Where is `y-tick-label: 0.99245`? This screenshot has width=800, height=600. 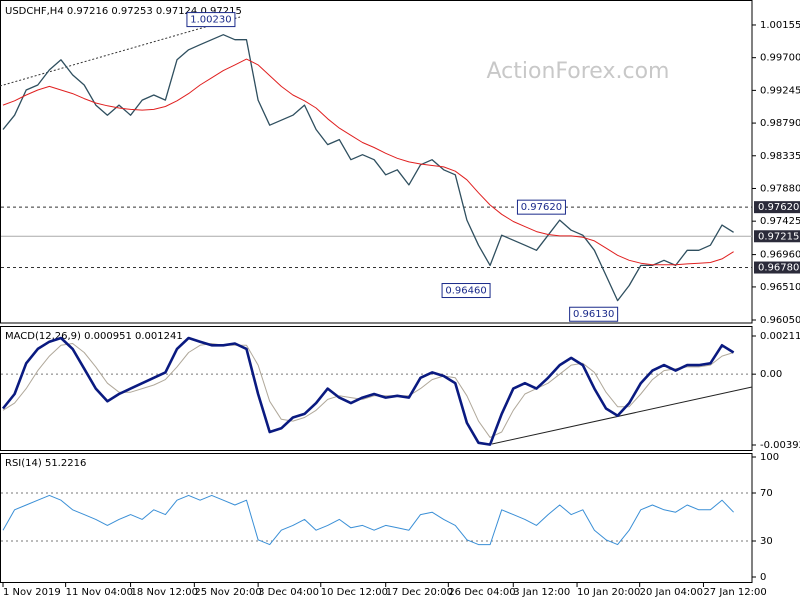
y-tick-label: 0.99245 is located at coordinates (780, 90).